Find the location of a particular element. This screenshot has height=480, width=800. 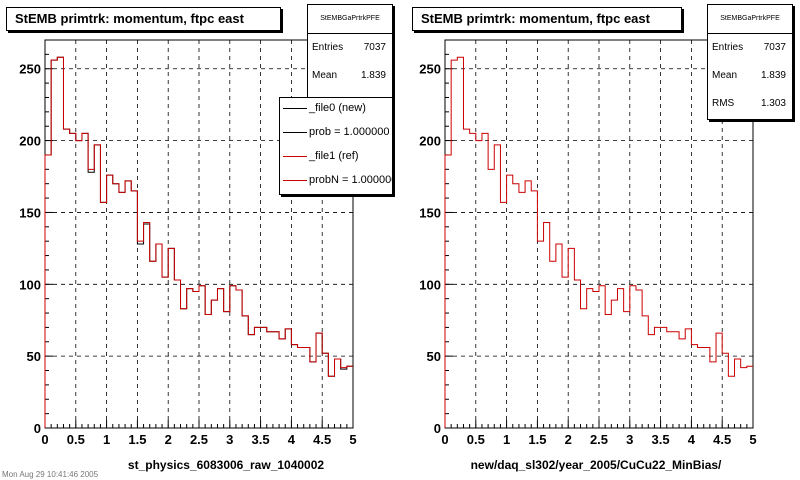

right-x-tick-label: 1 is located at coordinates (506, 439).